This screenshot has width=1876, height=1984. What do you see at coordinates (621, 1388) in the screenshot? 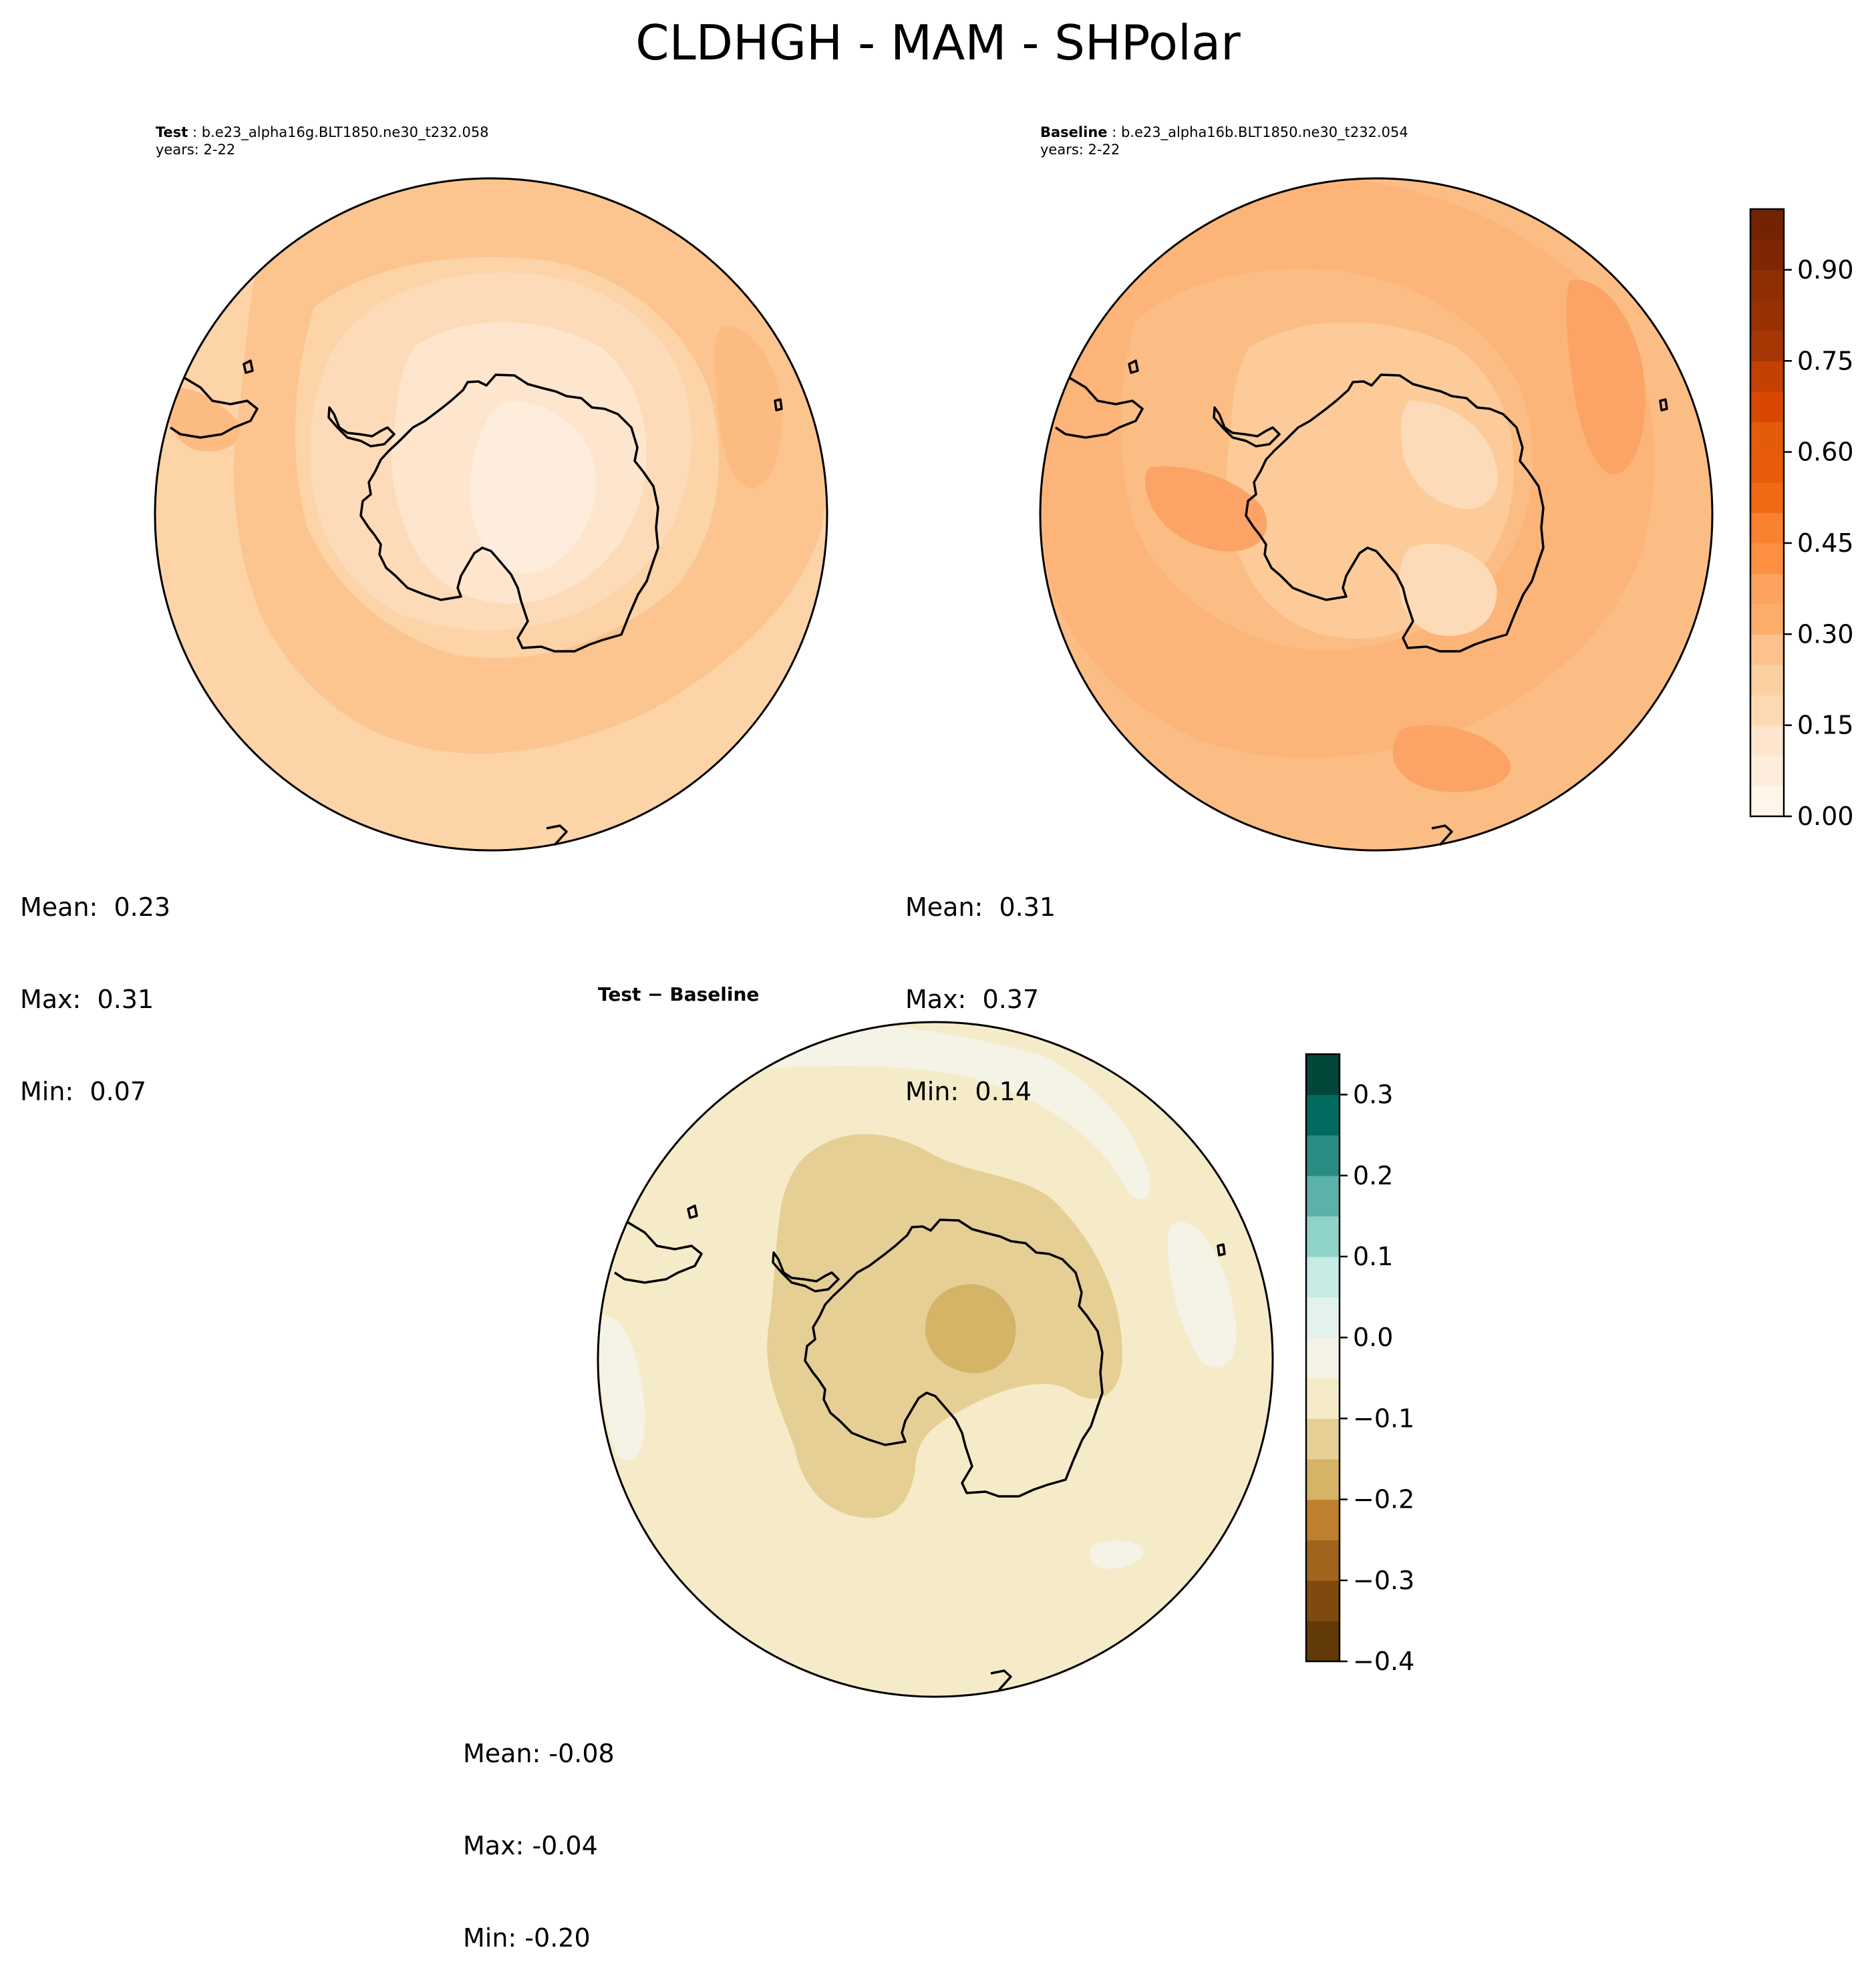
I see `diff-contour-near-zero-west` at bounding box center [621, 1388].